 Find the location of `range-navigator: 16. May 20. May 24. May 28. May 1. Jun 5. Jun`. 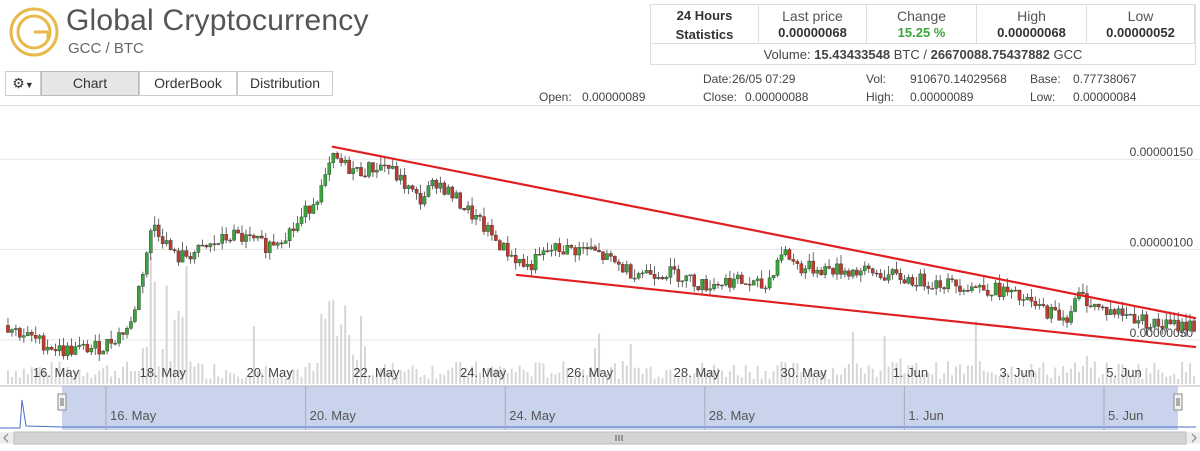

range-navigator: 16. May 20. May 24. May 28. May 1. Jun 5. Jun is located at coordinates (600, 415).